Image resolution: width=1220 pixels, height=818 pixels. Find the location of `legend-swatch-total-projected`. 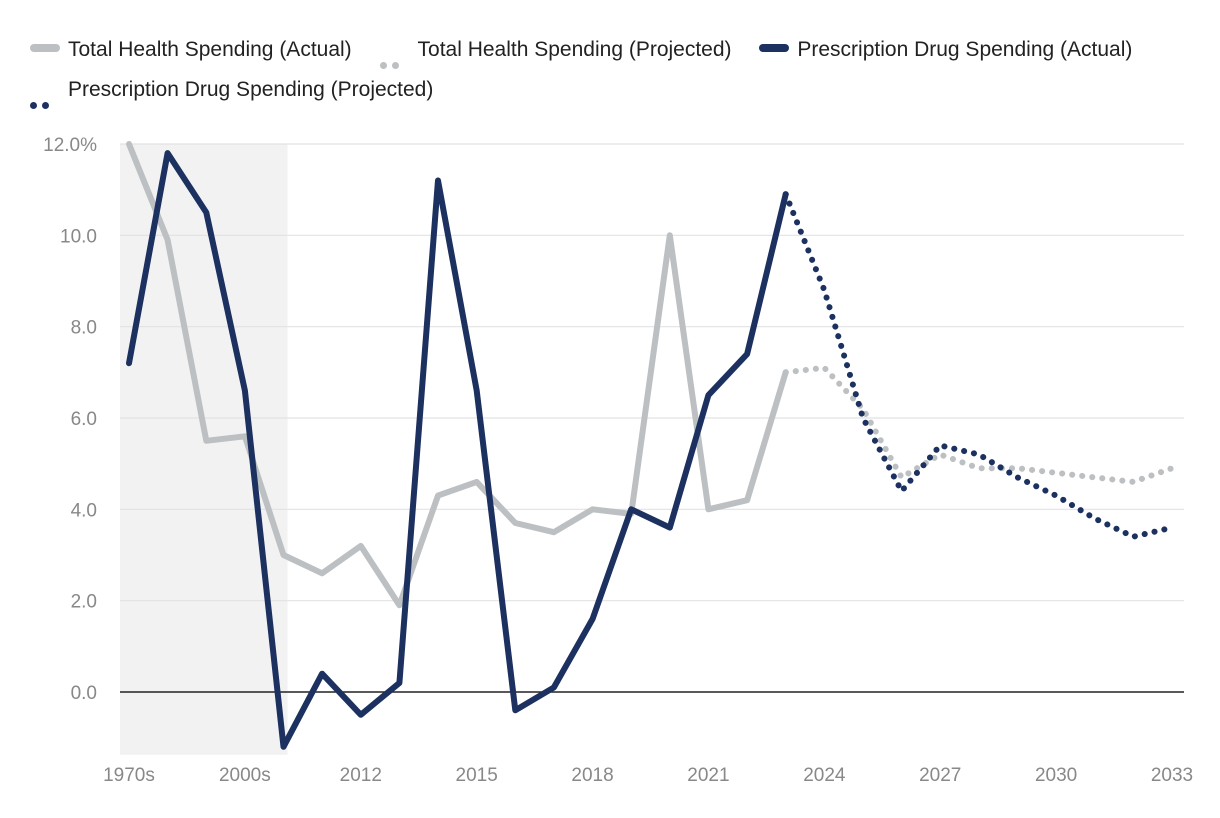

legend-swatch-total-projected is located at coordinates (394, 56).